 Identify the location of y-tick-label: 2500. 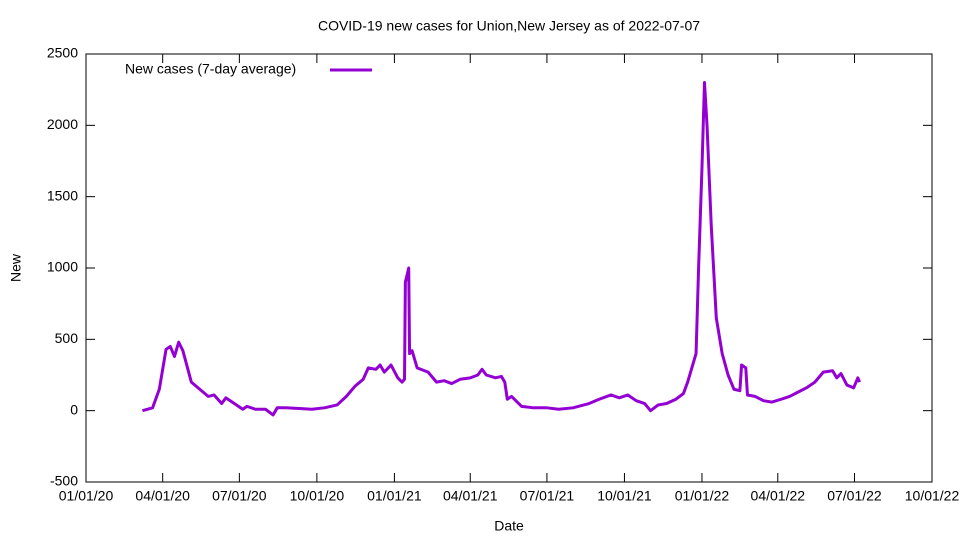
(62, 53).